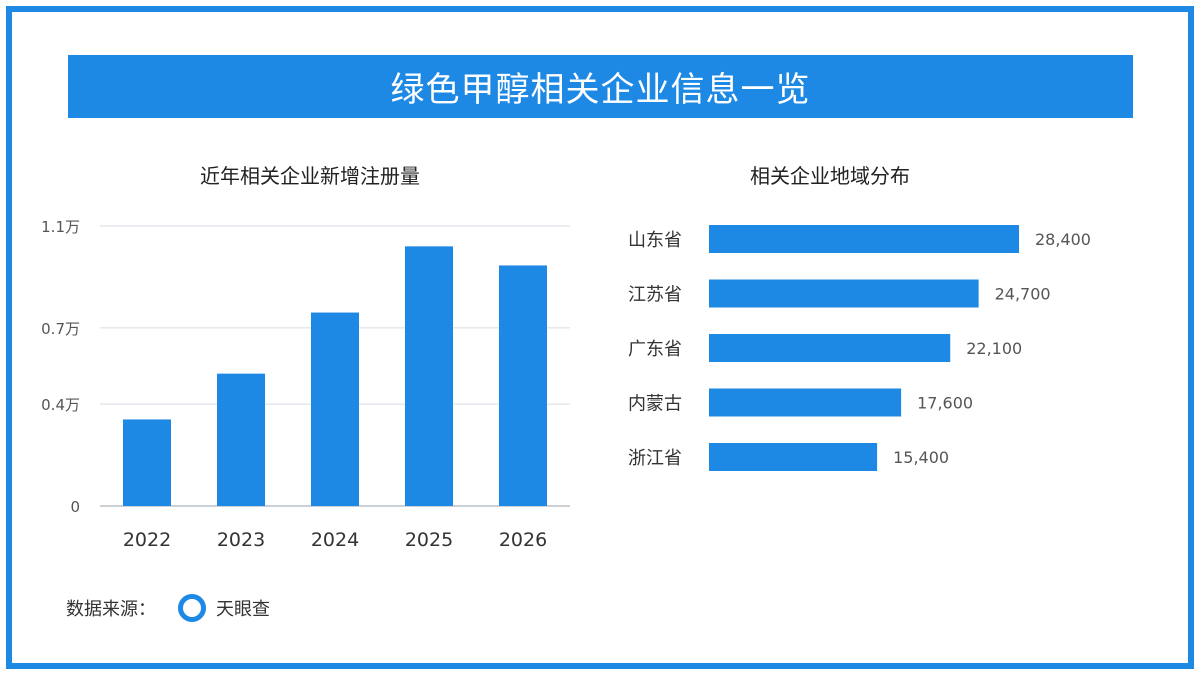  I want to click on vertical-chart-title: 近年相关企业新增注册量, so click(310, 176).